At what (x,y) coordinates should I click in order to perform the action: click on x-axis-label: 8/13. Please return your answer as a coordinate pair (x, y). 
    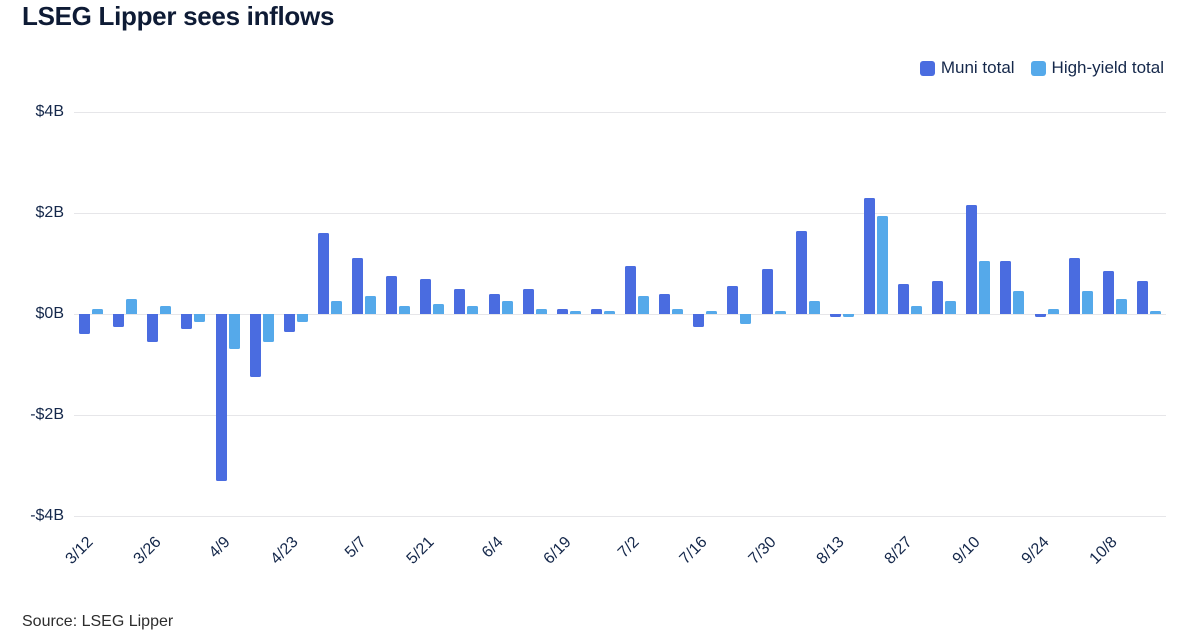
    Looking at the image, I should click on (830, 550).